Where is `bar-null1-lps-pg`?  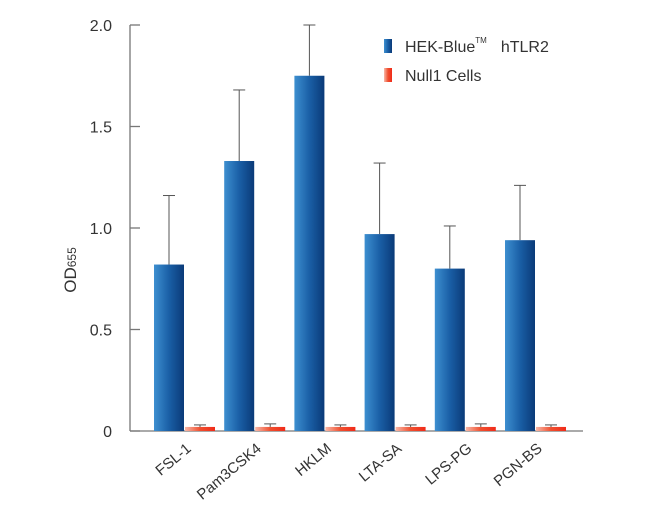
bar-null1-lps-pg is located at coordinates (480, 428).